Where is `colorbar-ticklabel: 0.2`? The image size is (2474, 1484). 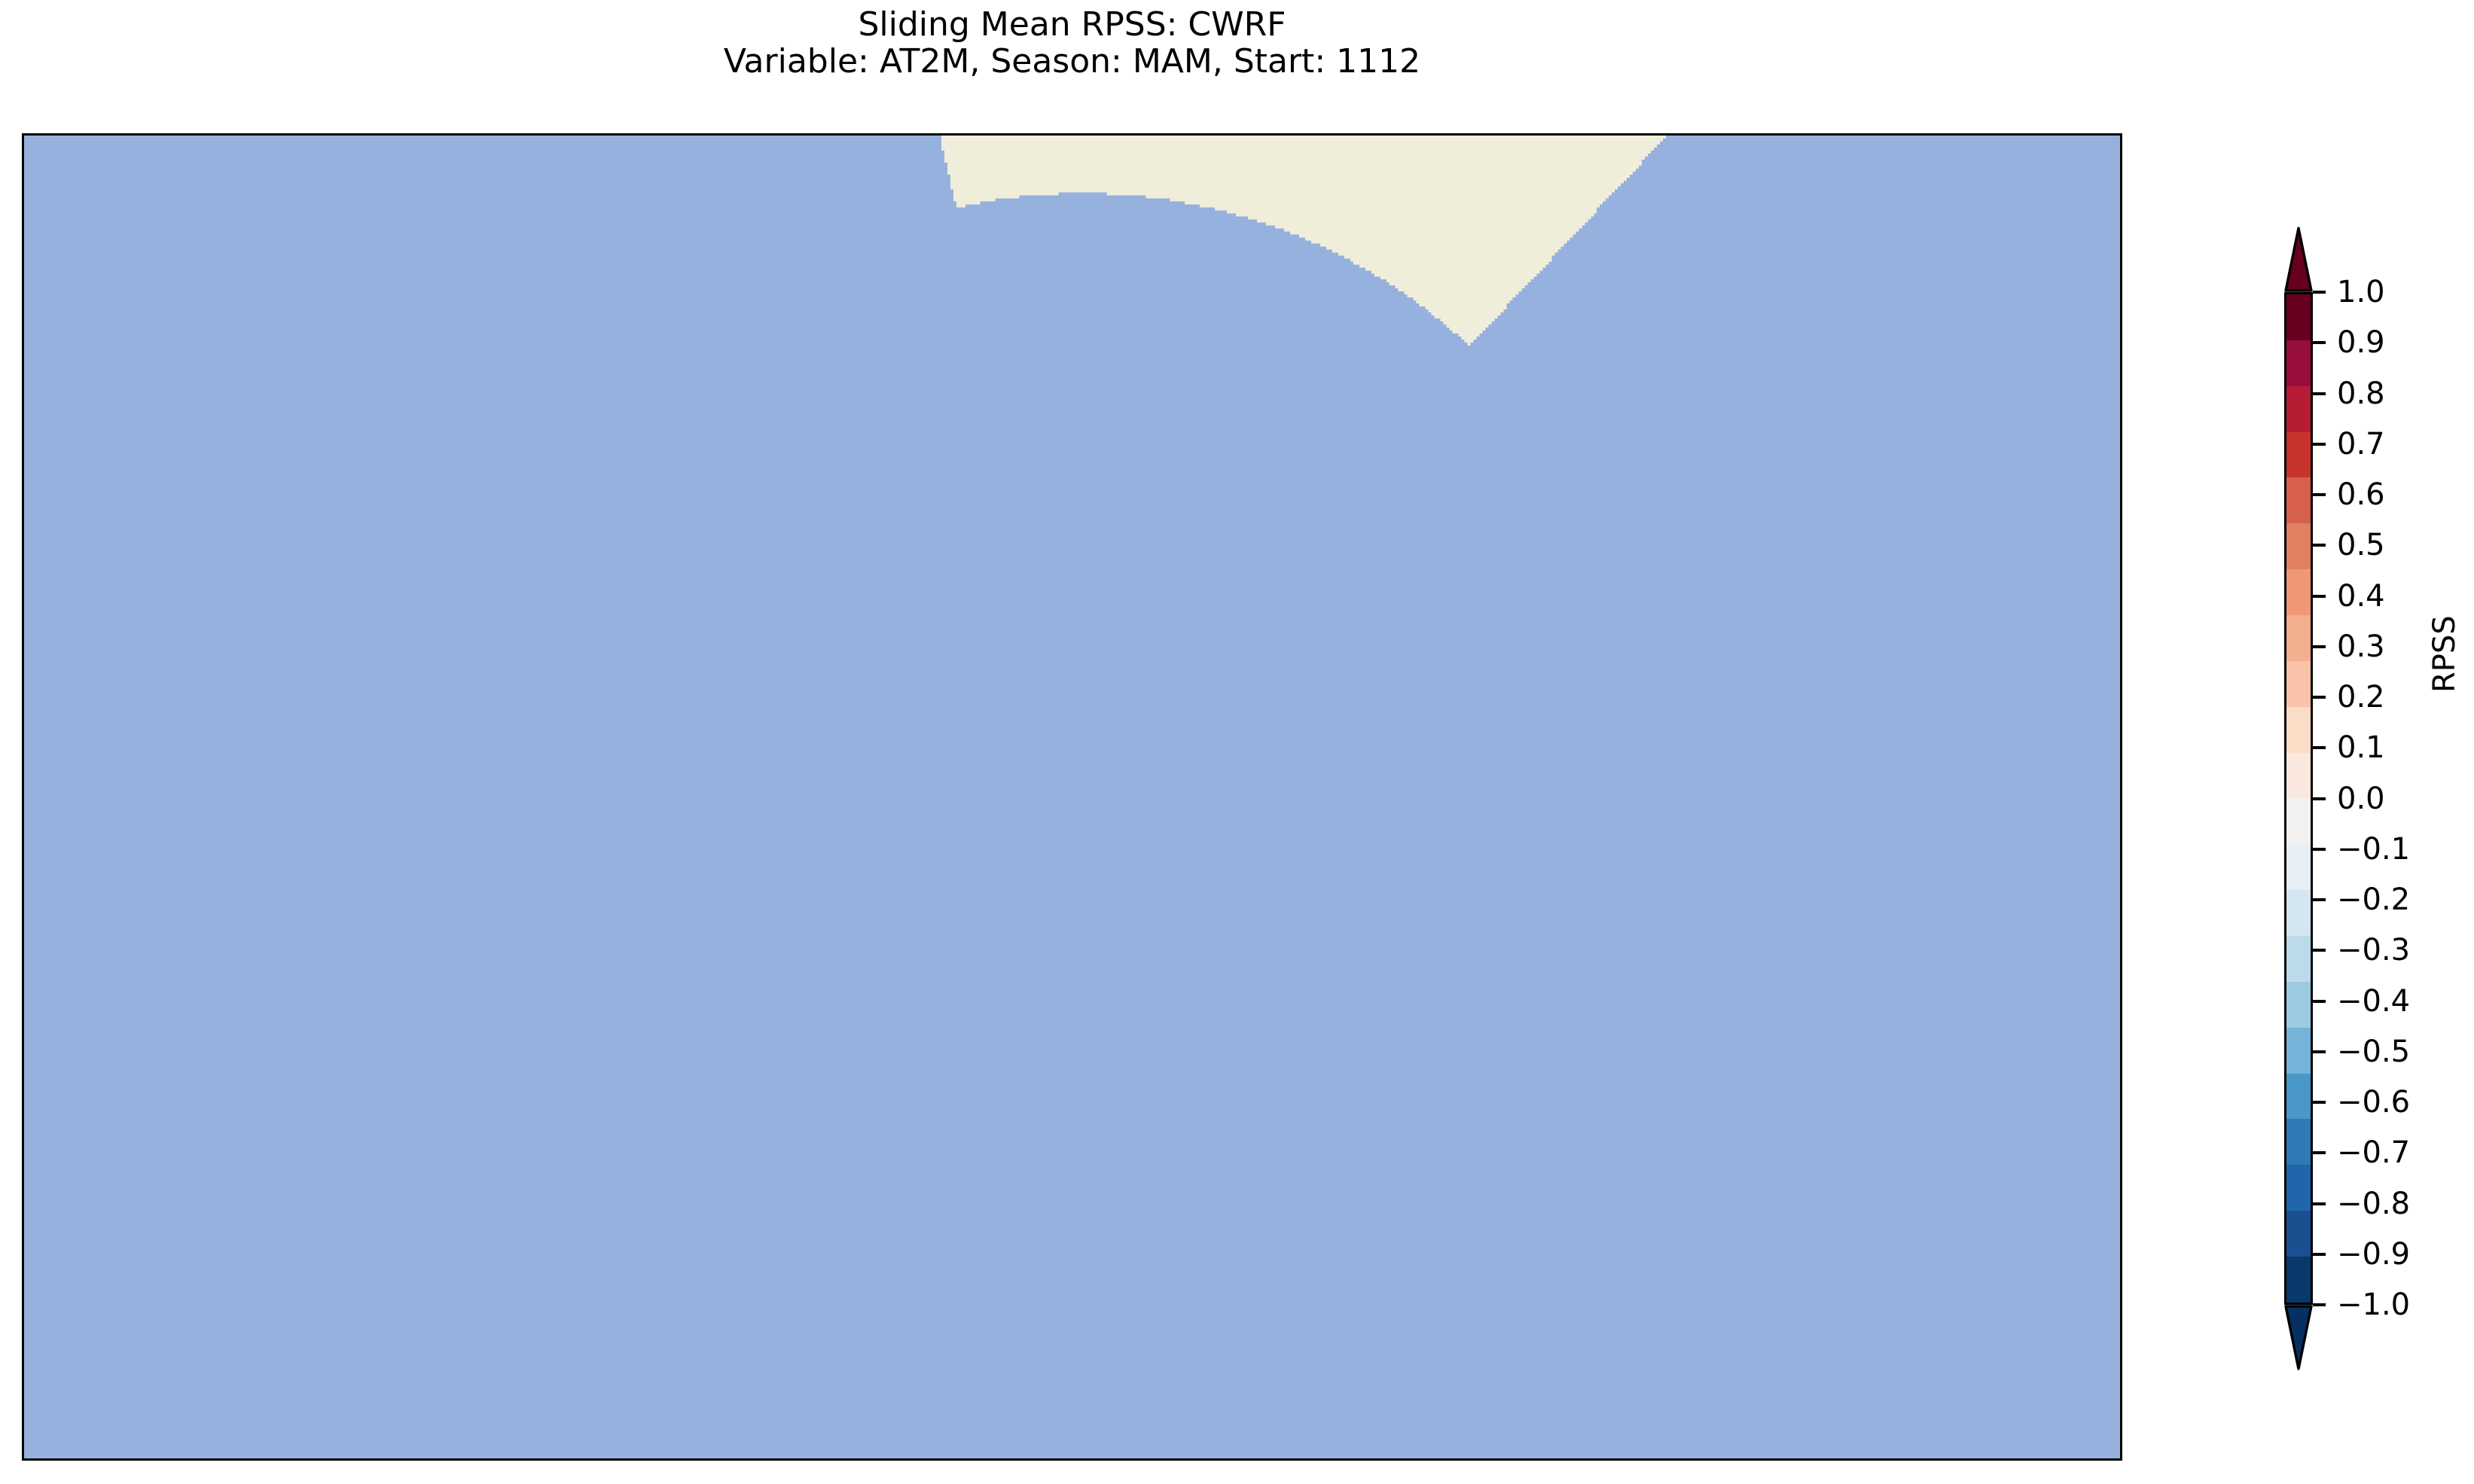 colorbar-ticklabel: 0.2 is located at coordinates (2361, 697).